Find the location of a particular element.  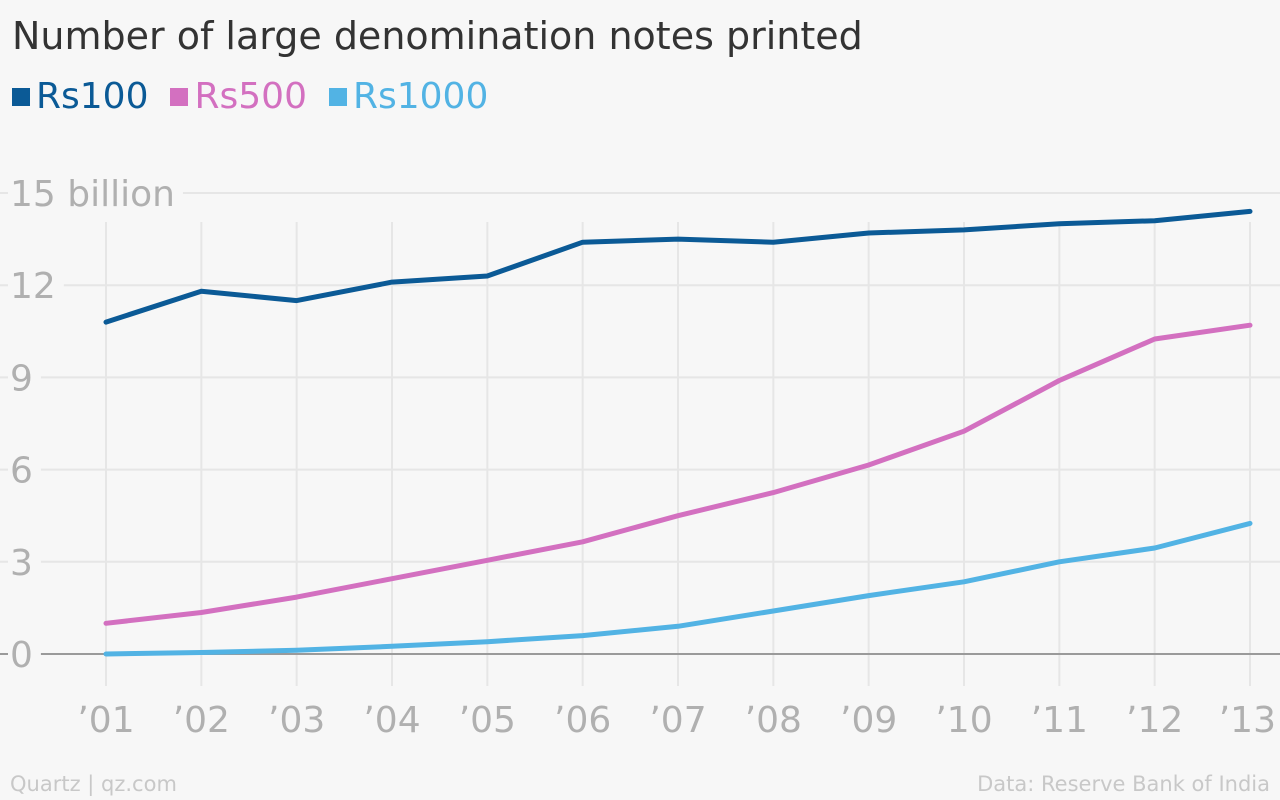

x-tick-label: ’01 is located at coordinates (105, 720).